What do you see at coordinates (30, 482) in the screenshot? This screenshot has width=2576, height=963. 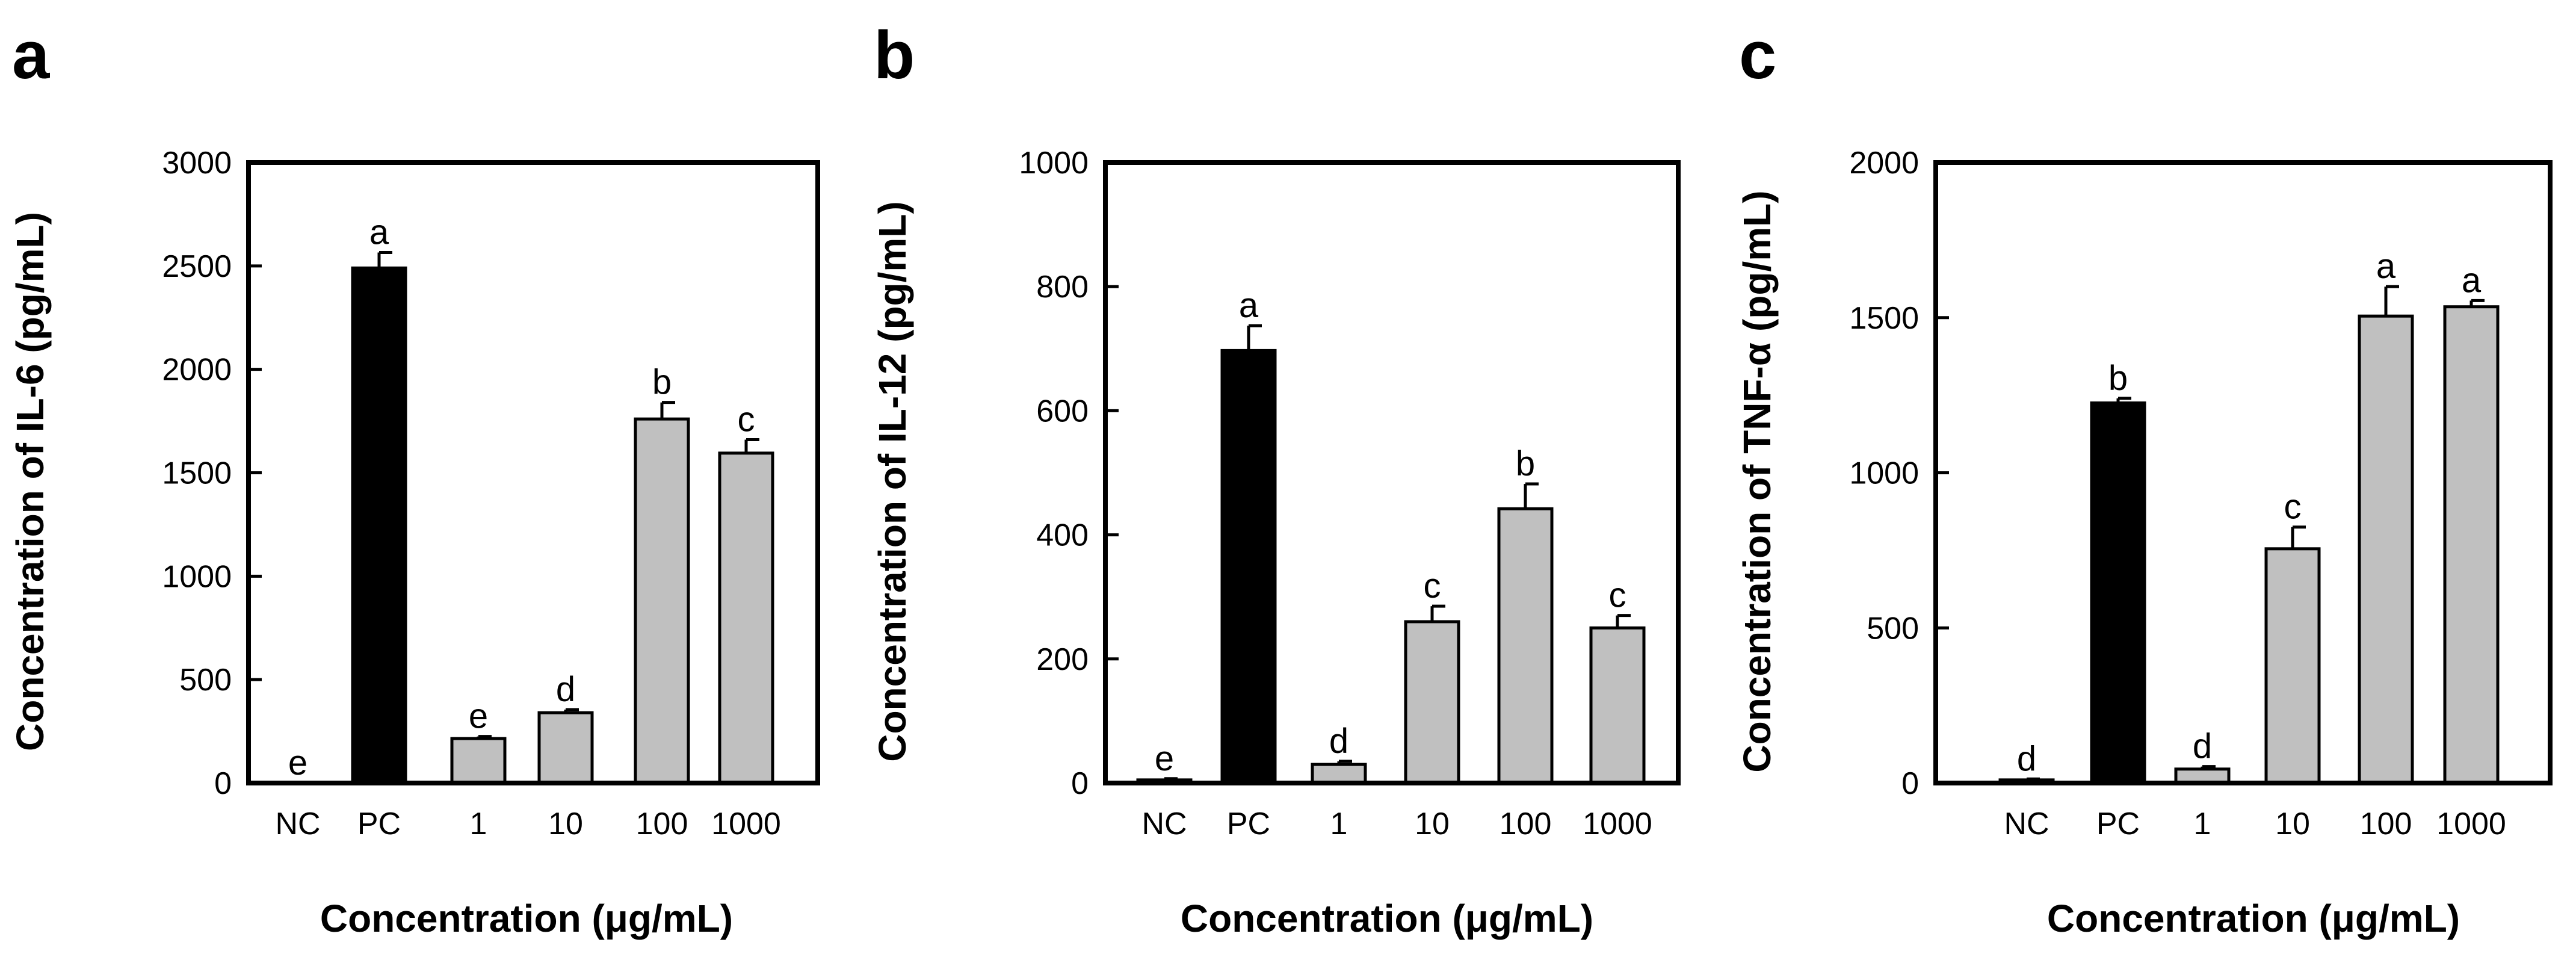 I see `y-axis-label: Concentration of IL-6 (pg/mL)` at bounding box center [30, 482].